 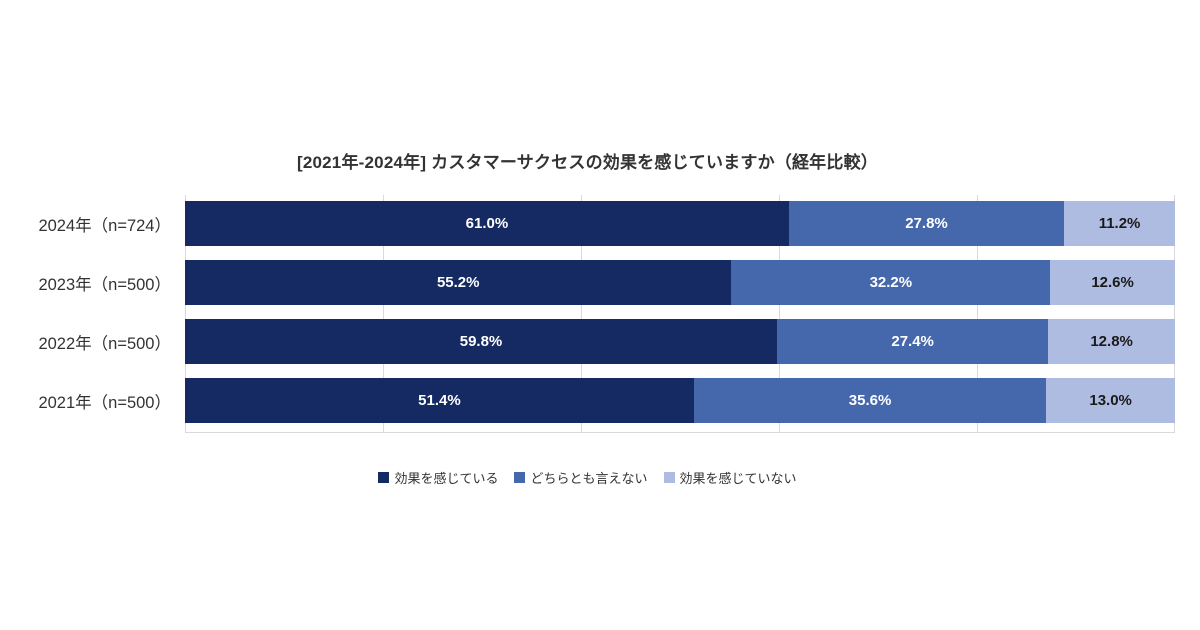 I want to click on bar-segment: 59.8%, so click(x=481, y=341).